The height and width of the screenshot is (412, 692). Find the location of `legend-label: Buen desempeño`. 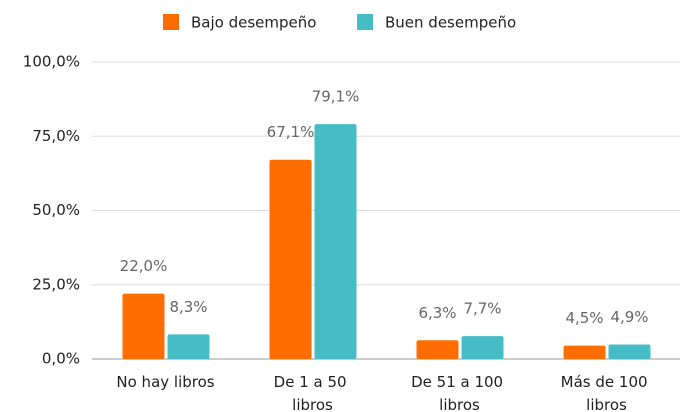

legend-label: Buen desempeño is located at coordinates (450, 23).